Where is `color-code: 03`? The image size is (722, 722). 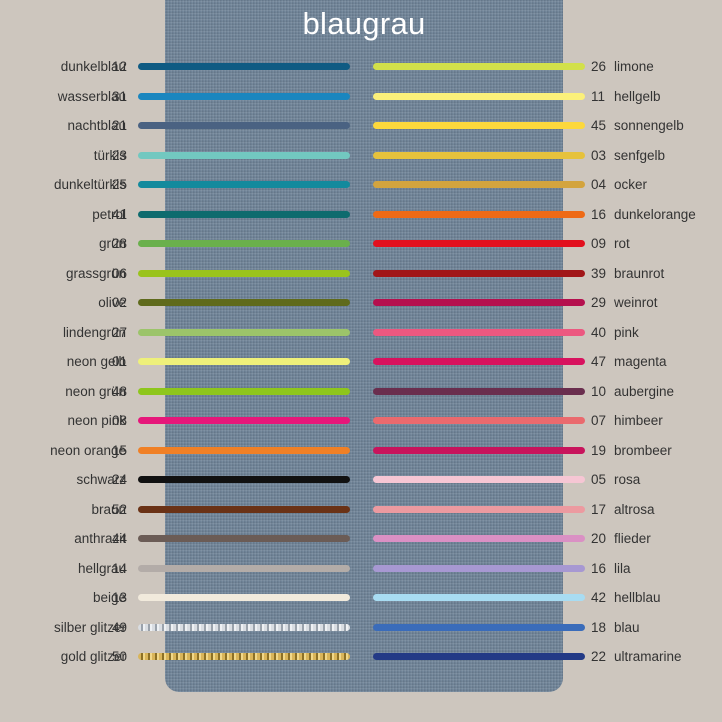
color-code: 03 is located at coordinates (599, 155).